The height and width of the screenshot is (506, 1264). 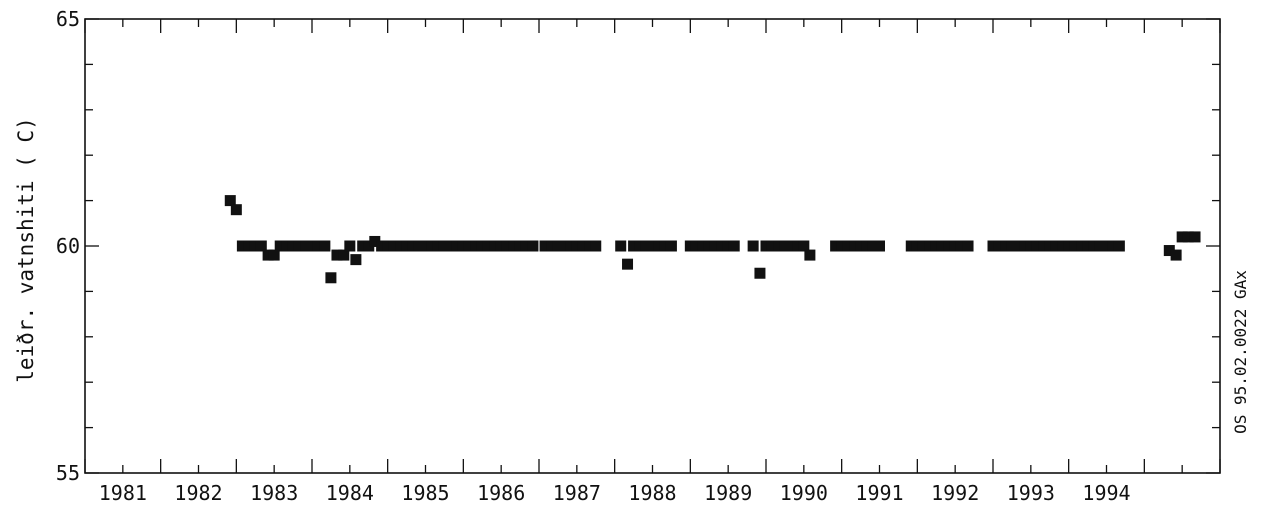 I want to click on x-tick-label: 1988, so click(x=652, y=493).